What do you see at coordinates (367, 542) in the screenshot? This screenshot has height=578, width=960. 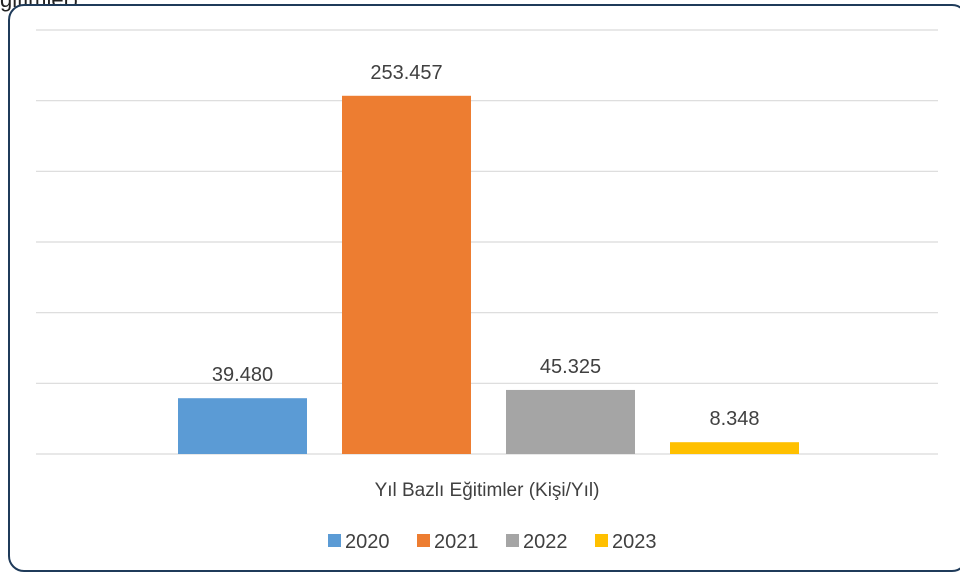 I see `legend-label-2020: 2020` at bounding box center [367, 542].